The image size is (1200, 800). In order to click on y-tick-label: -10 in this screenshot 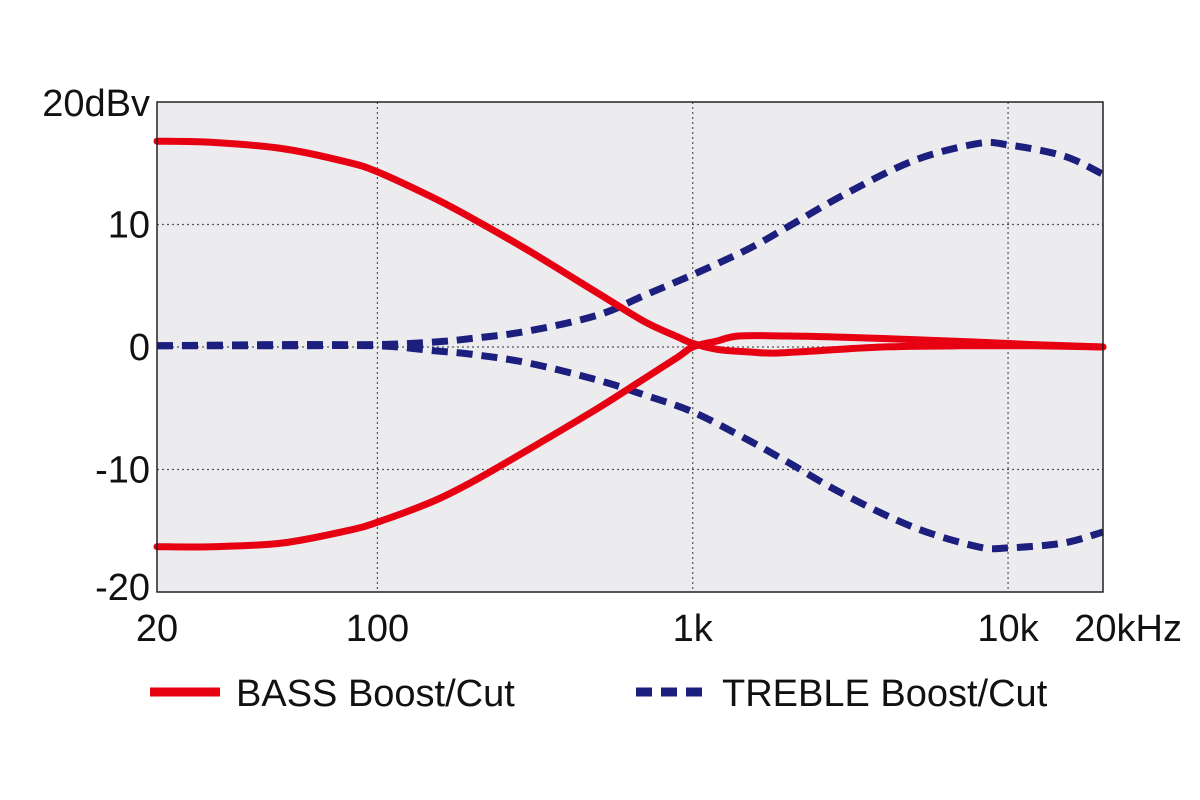, I will do `click(122, 471)`.